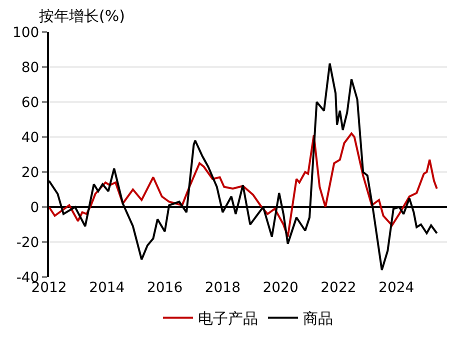 The width and height of the screenshot is (459, 346). What do you see at coordinates (107, 288) in the screenshot?
I see `x-tick-label: 2014` at bounding box center [107, 288].